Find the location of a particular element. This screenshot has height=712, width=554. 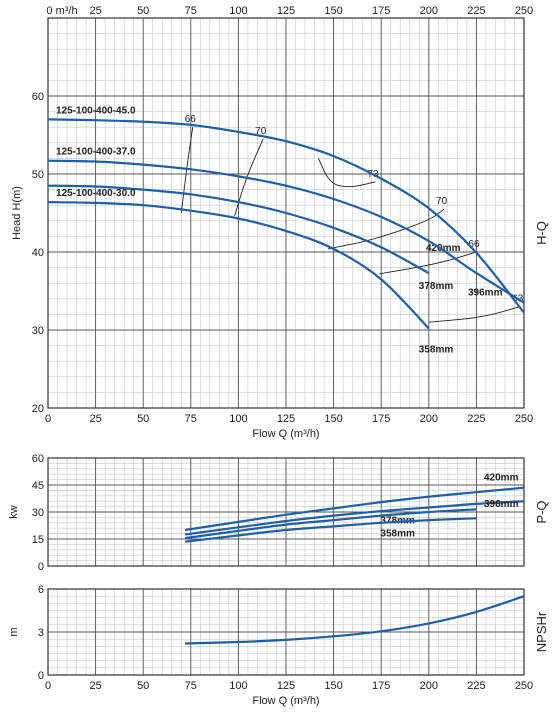

side-label: NPSHr is located at coordinates (541, 631).